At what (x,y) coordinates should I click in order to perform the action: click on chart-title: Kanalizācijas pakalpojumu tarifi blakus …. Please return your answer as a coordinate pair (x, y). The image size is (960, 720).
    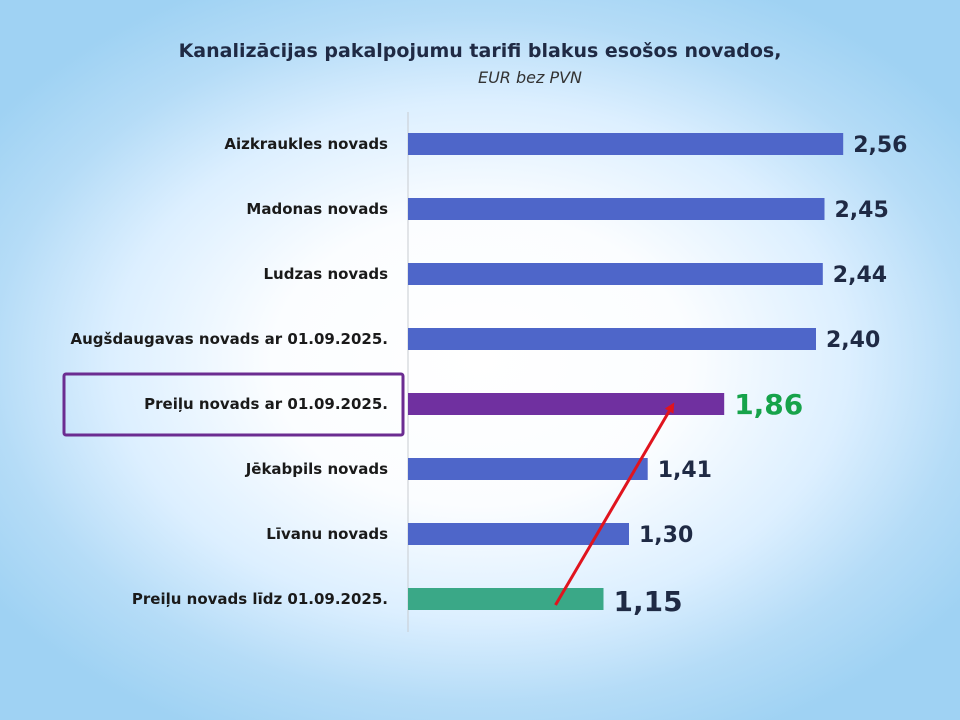
    Looking at the image, I should click on (480, 51).